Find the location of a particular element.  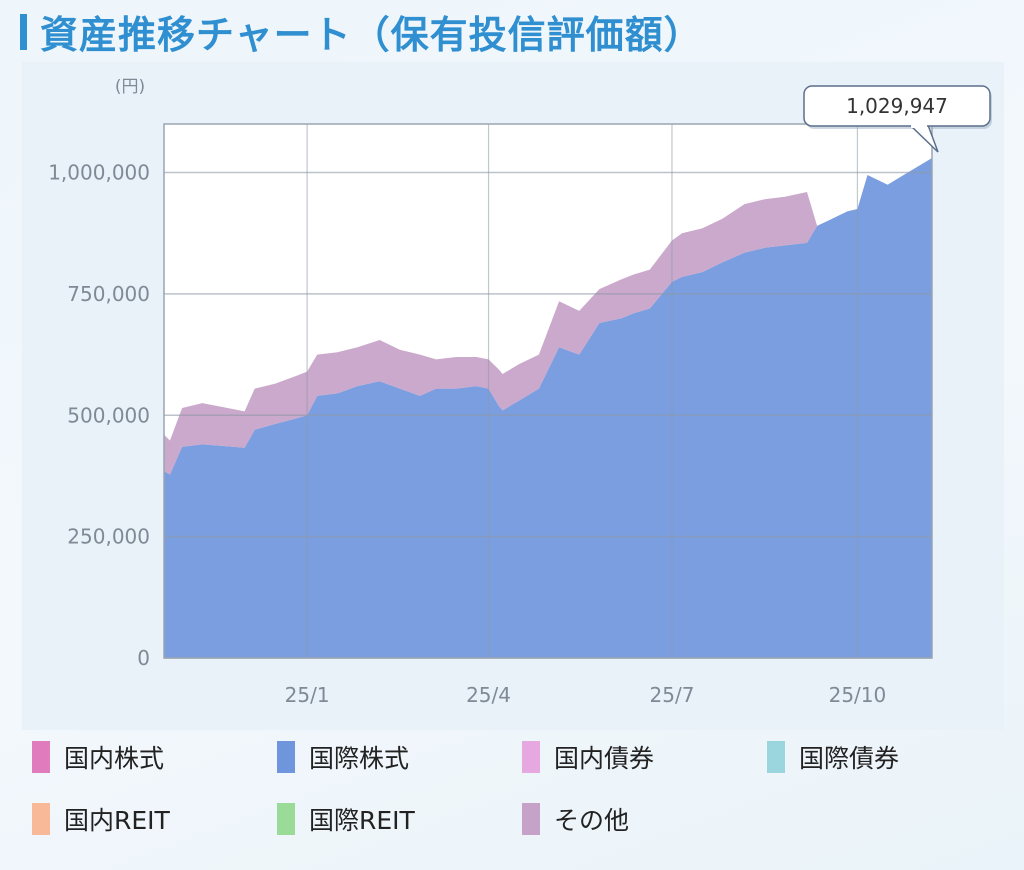

y-tick-label: 500,000 is located at coordinates (108, 415).